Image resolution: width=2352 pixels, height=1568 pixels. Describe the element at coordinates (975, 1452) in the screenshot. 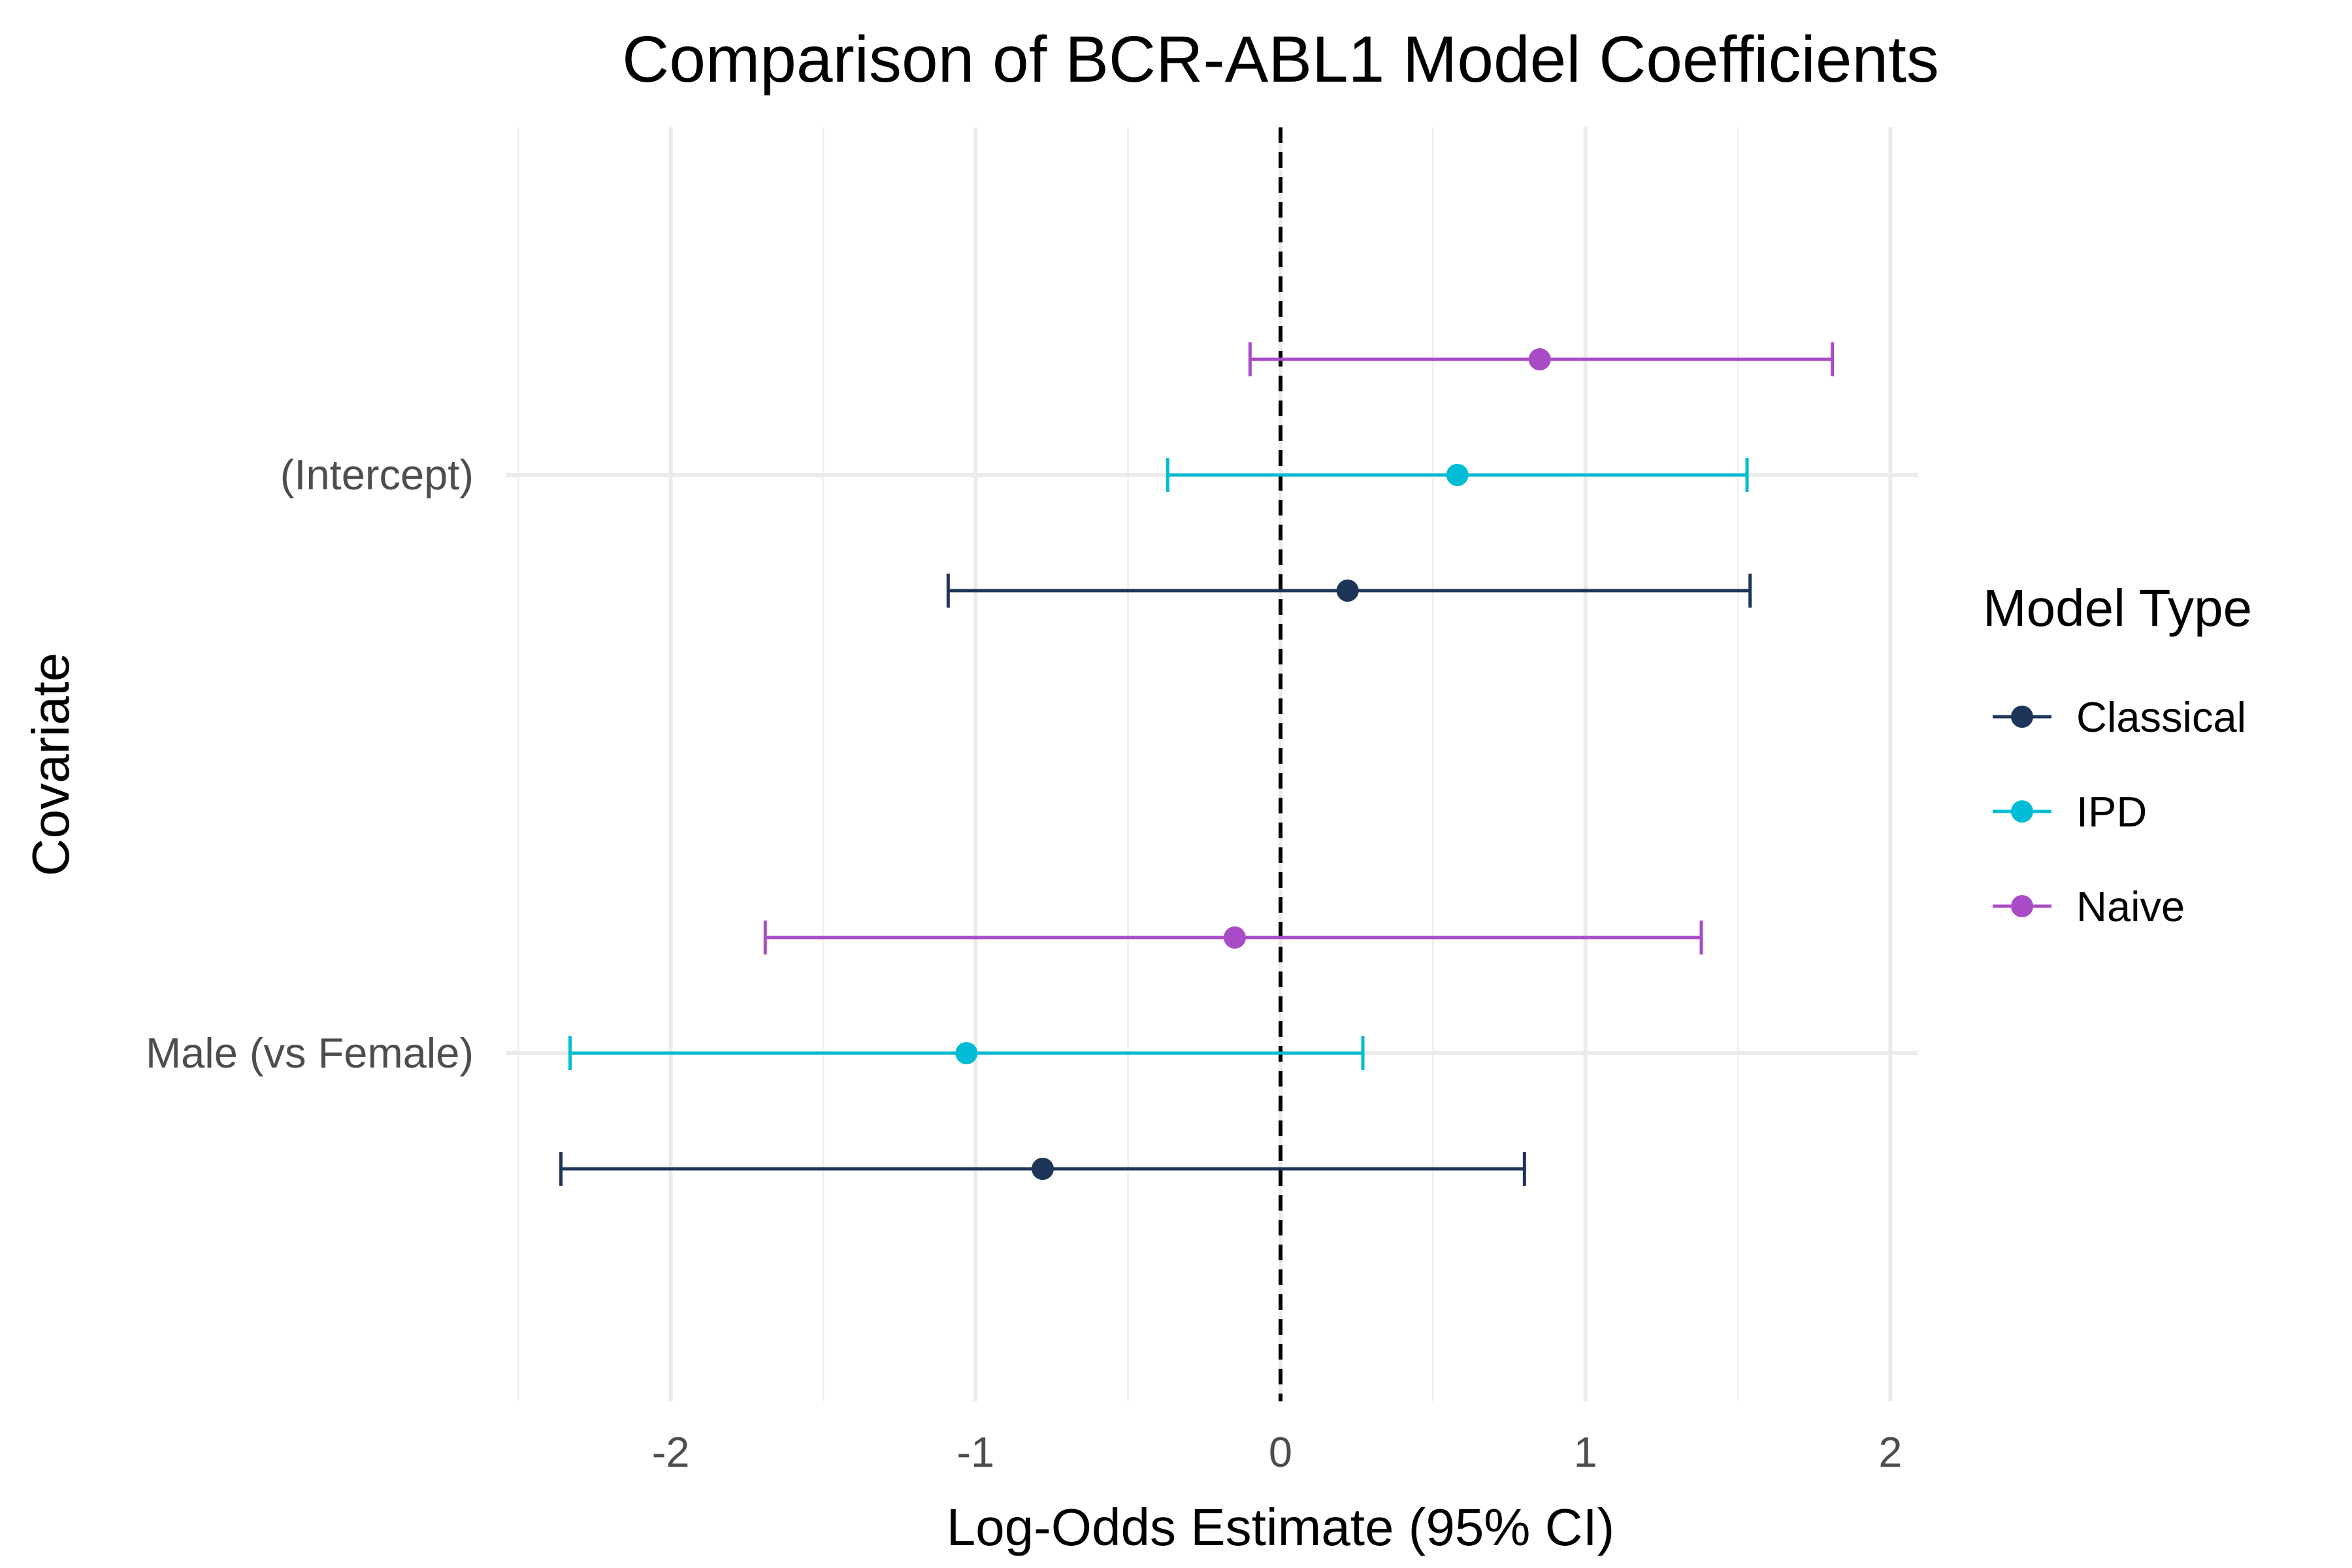

I see `x-tick-label: -1` at that location.